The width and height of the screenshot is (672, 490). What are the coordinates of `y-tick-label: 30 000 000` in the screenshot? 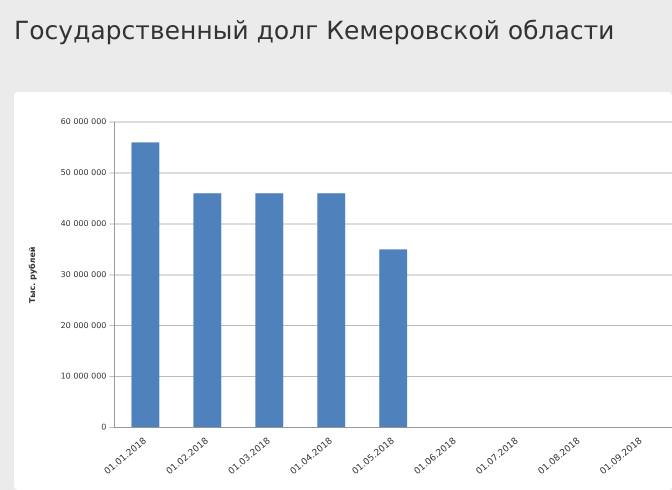 It's located at (83, 274).